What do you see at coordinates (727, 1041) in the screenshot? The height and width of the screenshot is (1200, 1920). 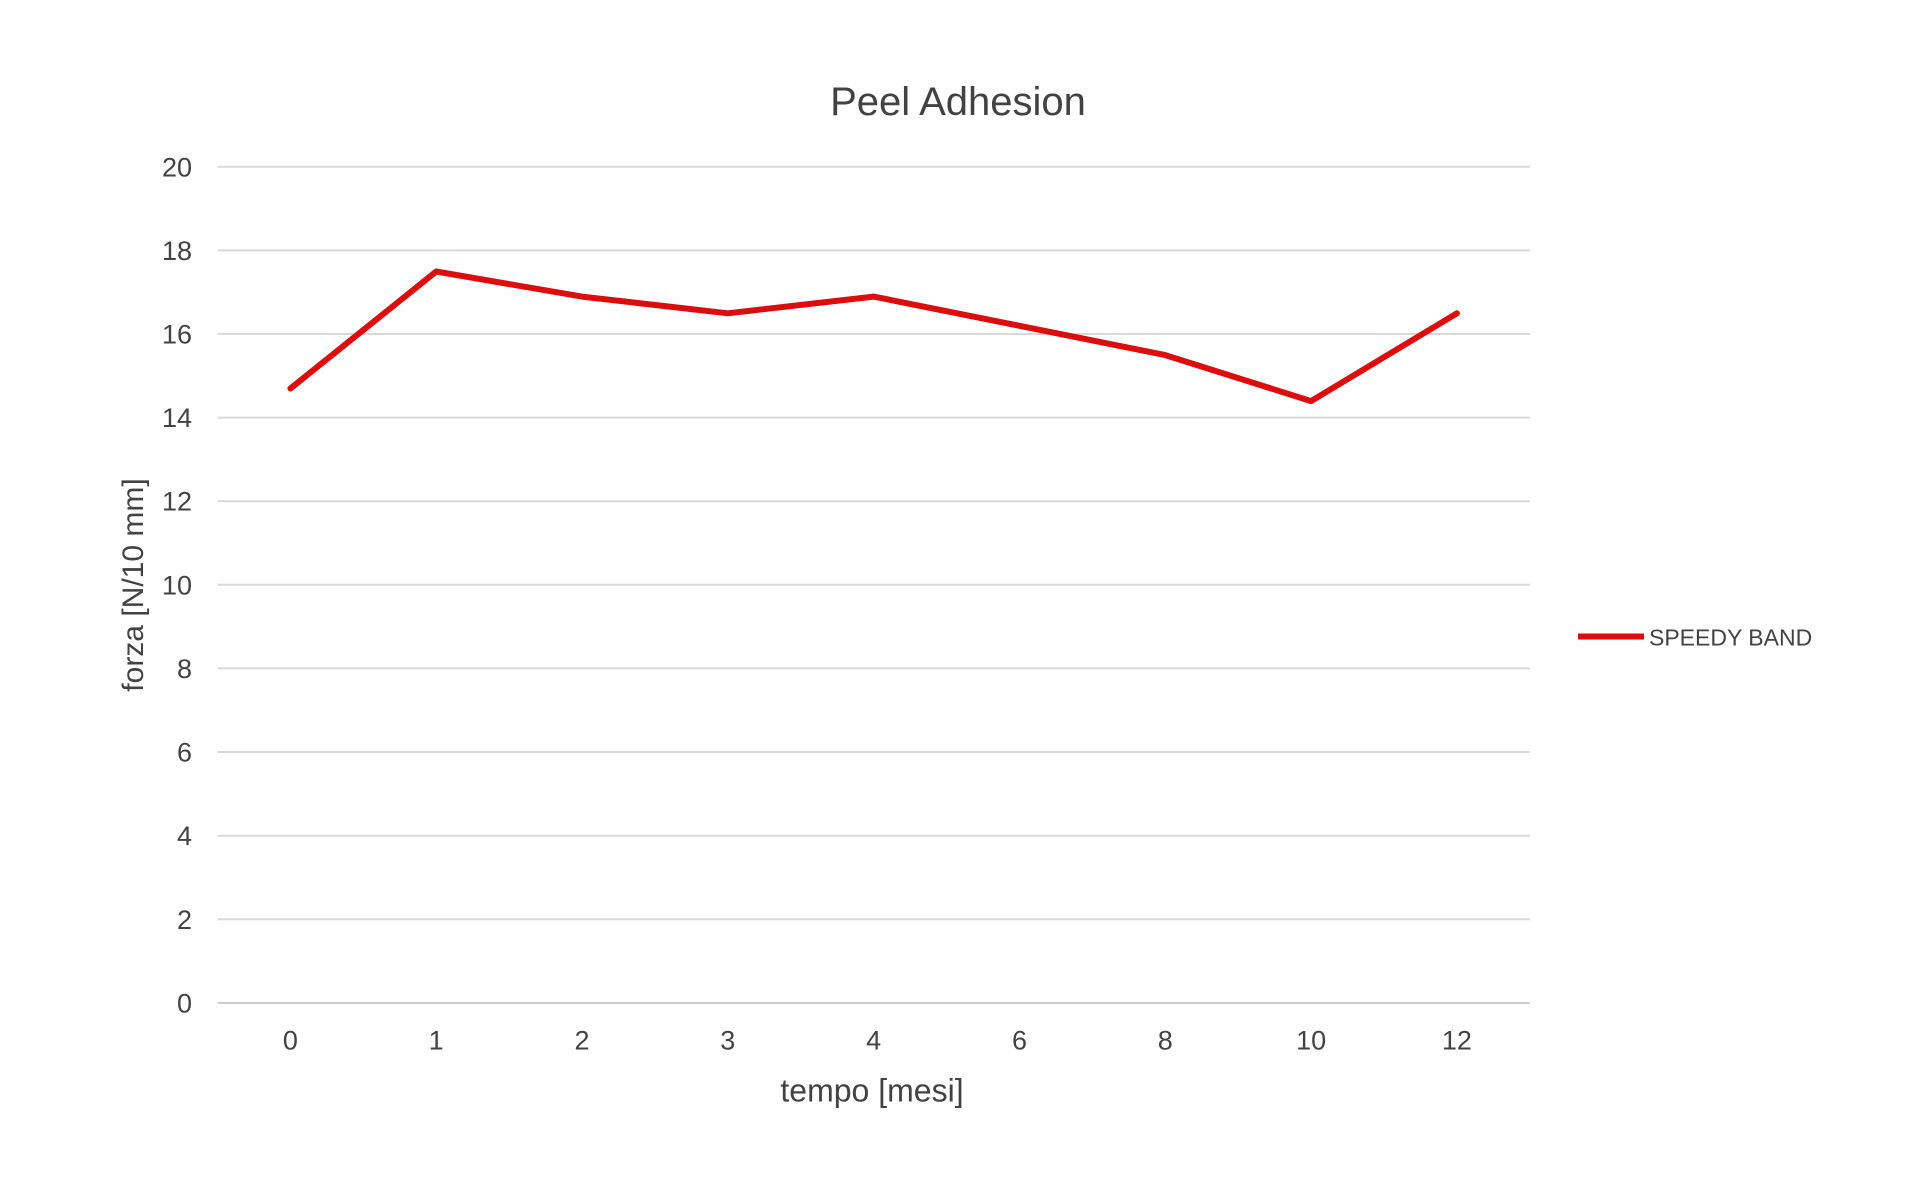 I see `svg-text: 3` at bounding box center [727, 1041].